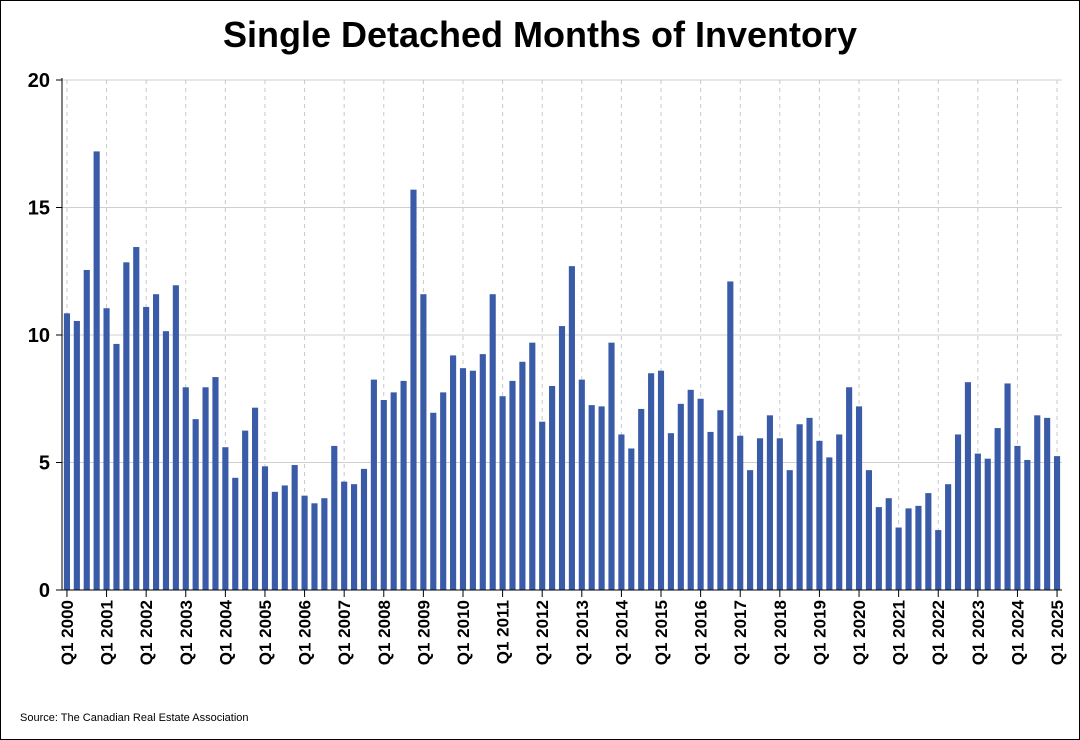 The height and width of the screenshot is (740, 1080). Describe the element at coordinates (819, 632) in the screenshot. I see `x-tick-label: Q1 2019` at that location.